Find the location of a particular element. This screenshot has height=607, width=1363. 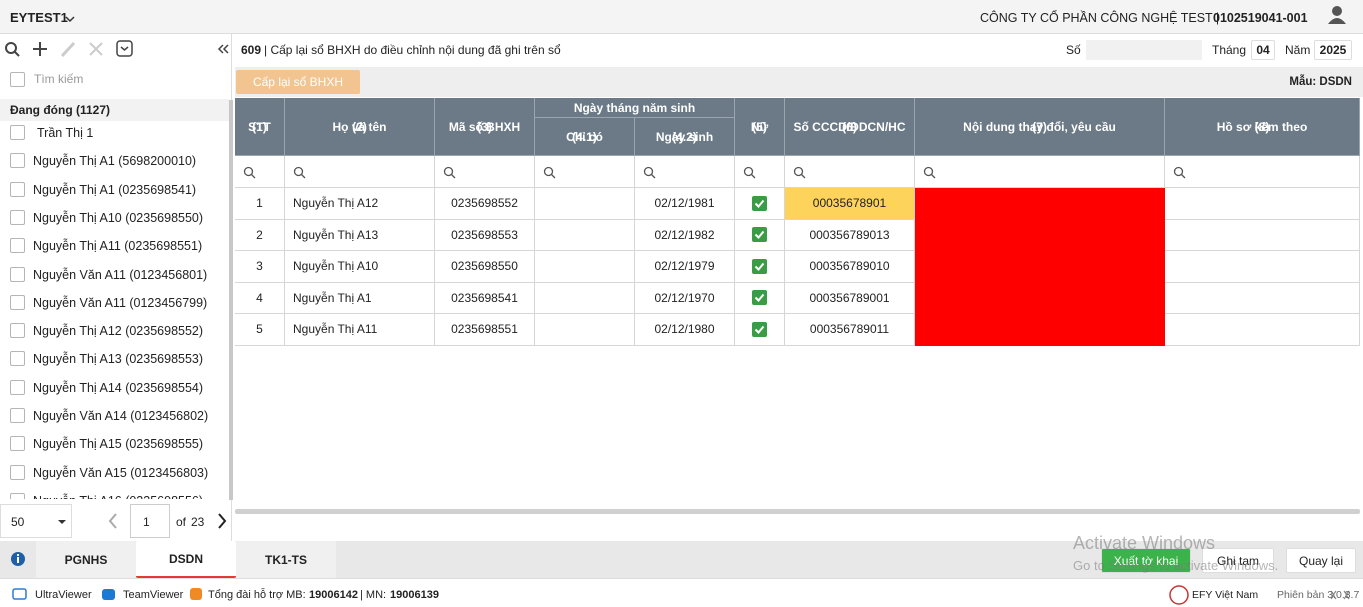

column-header: Họ và tên (2) is located at coordinates (360, 127).